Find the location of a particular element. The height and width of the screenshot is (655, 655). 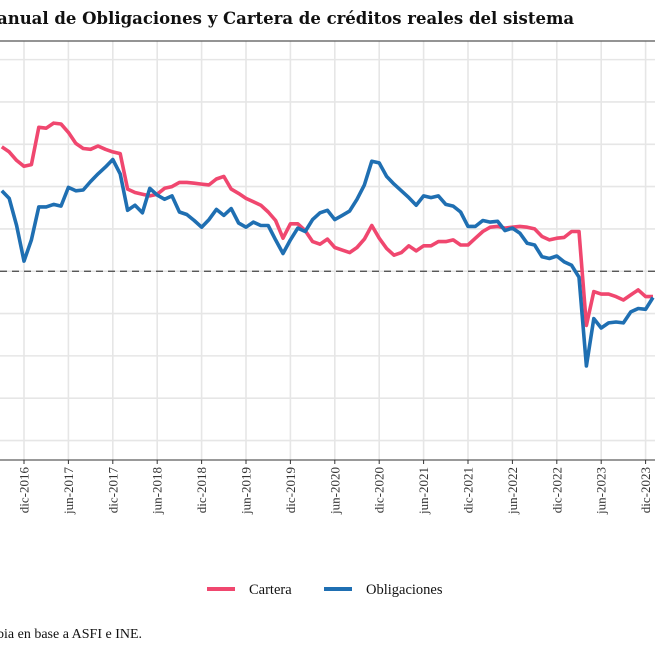

legend: Cartera Obligaciones is located at coordinates (325, 590).